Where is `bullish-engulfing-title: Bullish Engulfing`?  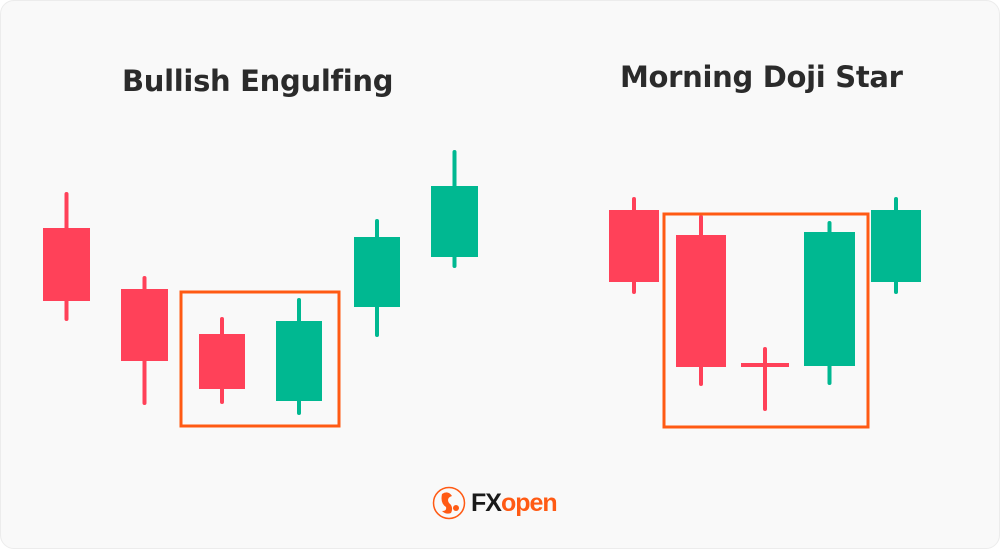 bullish-engulfing-title: Bullish Engulfing is located at coordinates (258, 81).